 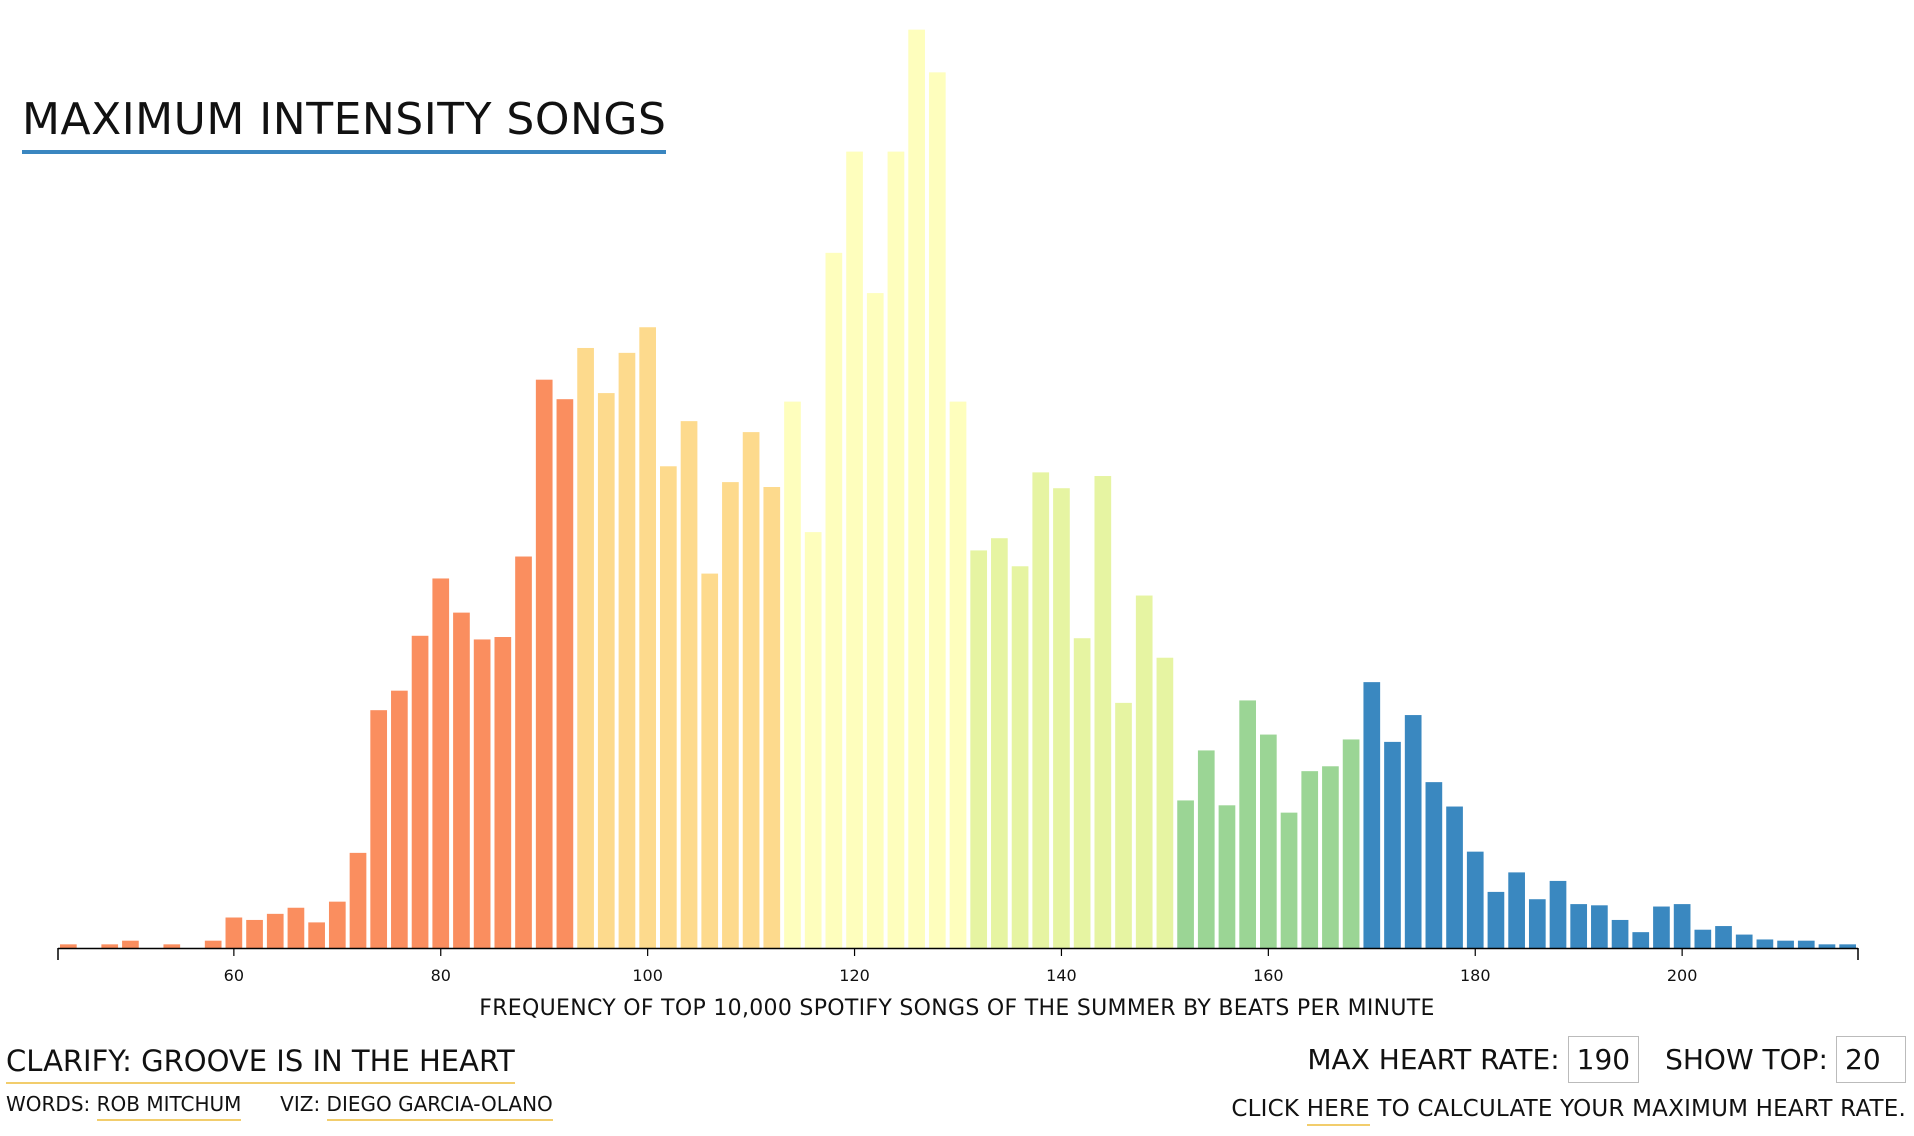 I want to click on clarify-link: CLARIFY: GROOVE IS IN THE HEART, so click(x=260, y=1064).